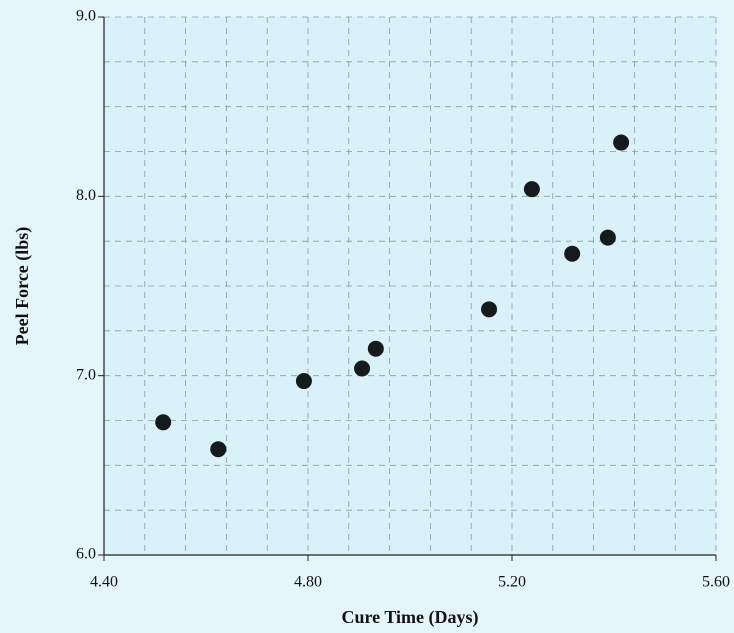  Describe the element at coordinates (308, 582) in the screenshot. I see `x-tick-label: 4.80` at that location.